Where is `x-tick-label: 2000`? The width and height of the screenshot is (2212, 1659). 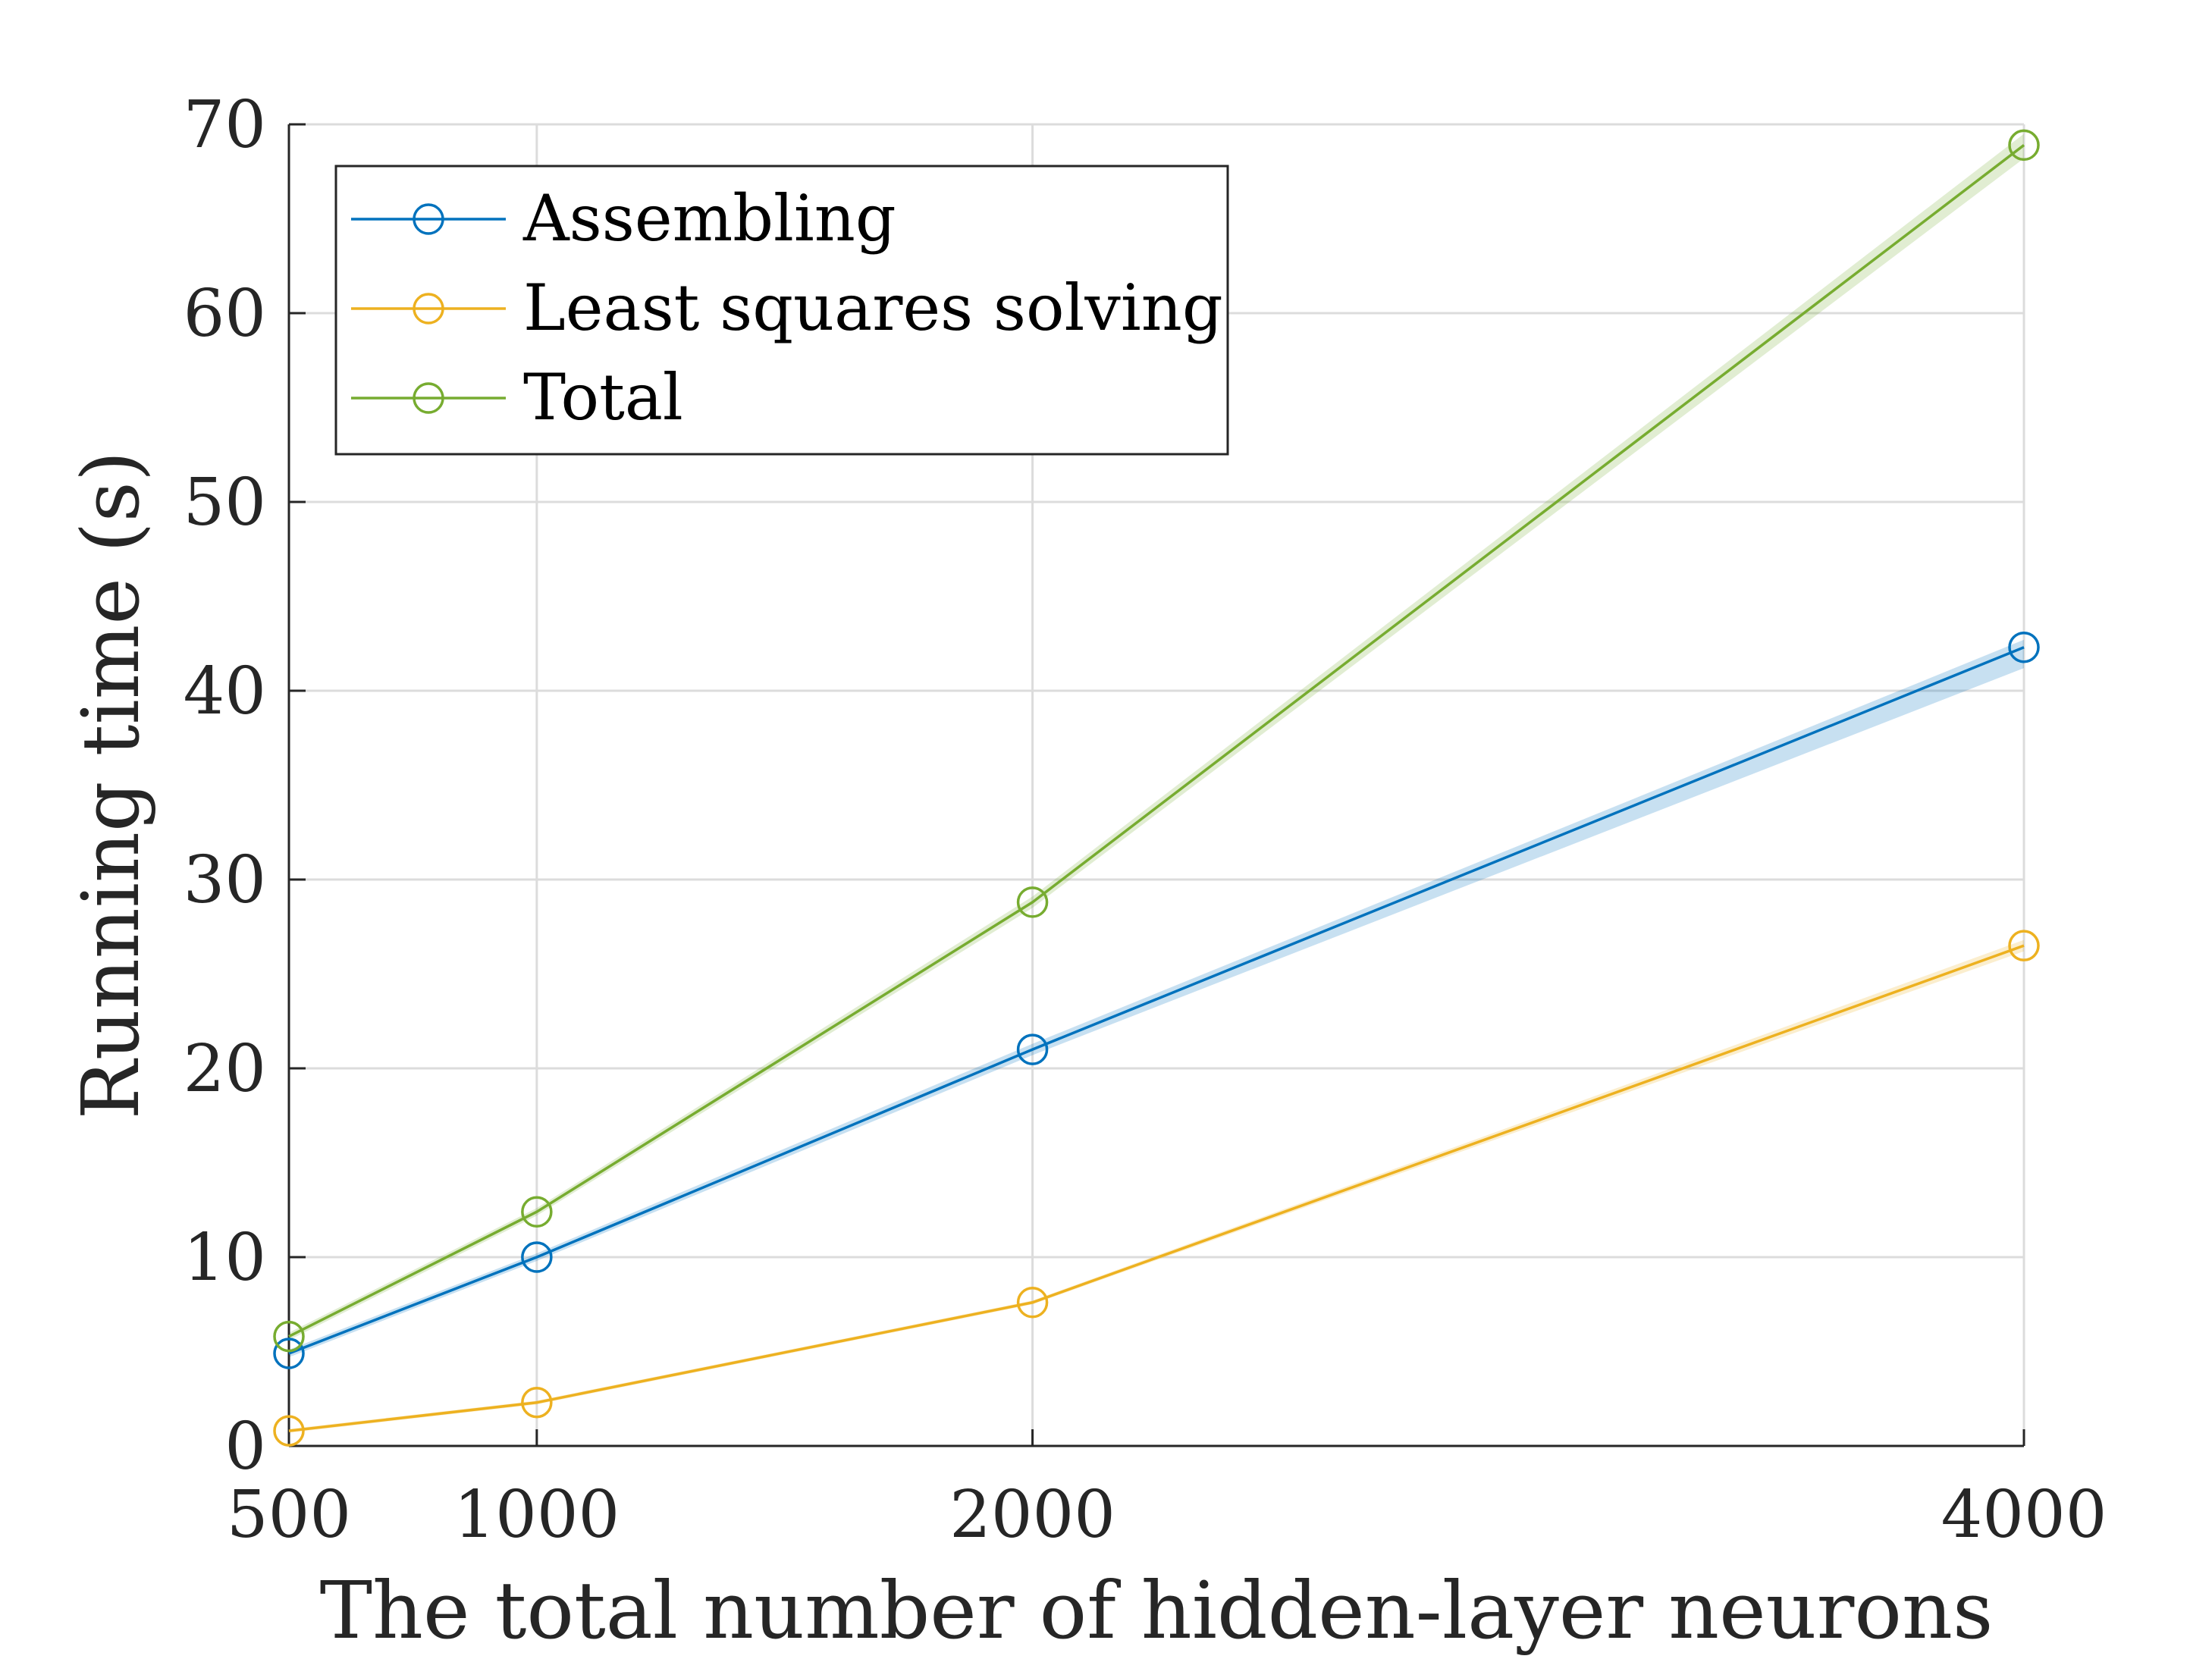
x-tick-label: 2000 is located at coordinates (1032, 1515).